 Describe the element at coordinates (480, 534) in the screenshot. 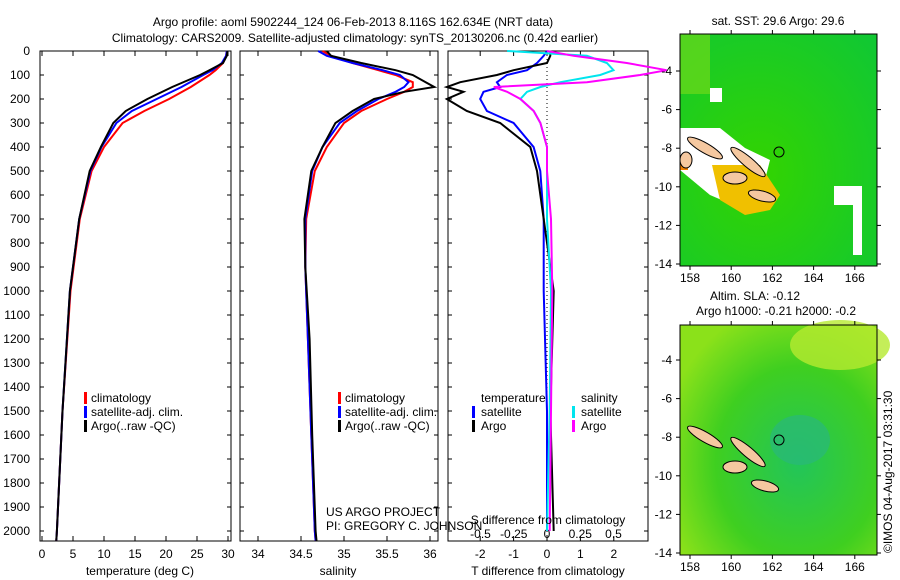

I see `s-diff-tick-label: -0.5` at that location.